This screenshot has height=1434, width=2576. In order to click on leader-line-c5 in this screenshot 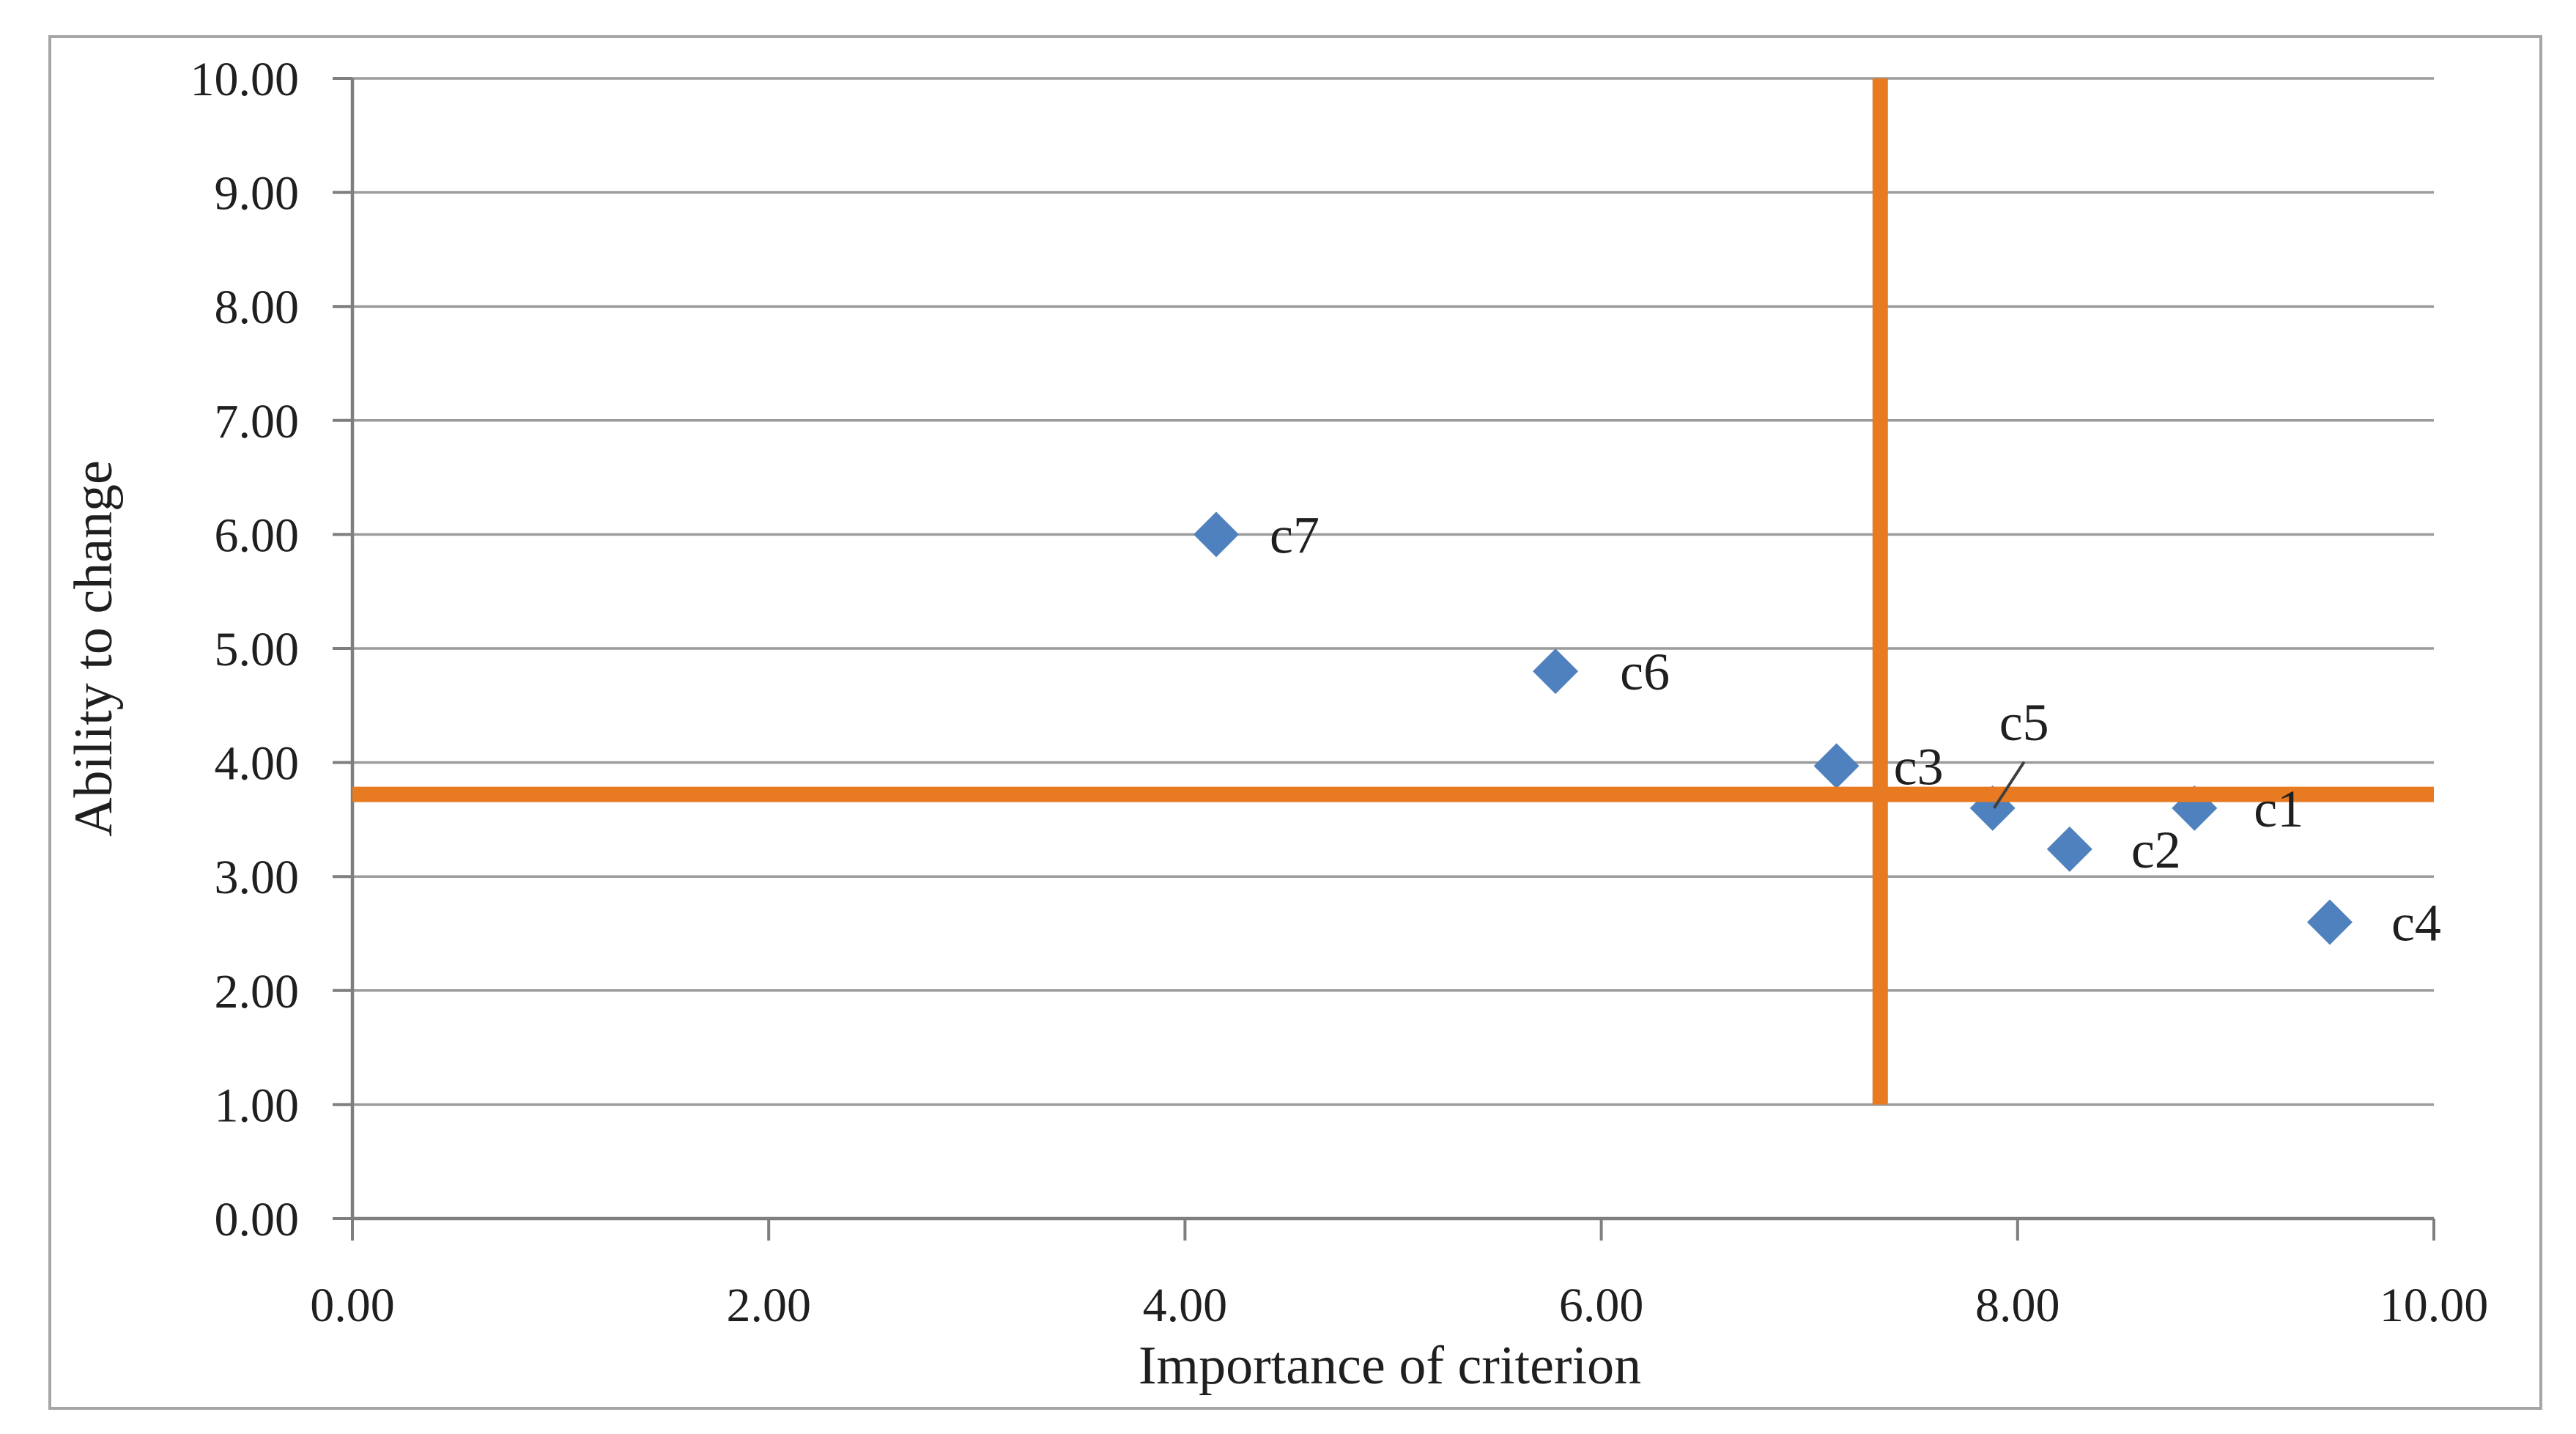, I will do `click(2009, 785)`.